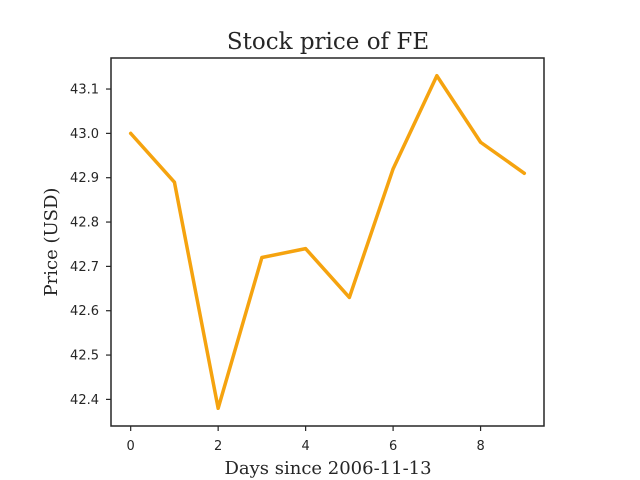 This screenshot has width=640, height=480. I want to click on x-tick-label: 0, so click(131, 446).